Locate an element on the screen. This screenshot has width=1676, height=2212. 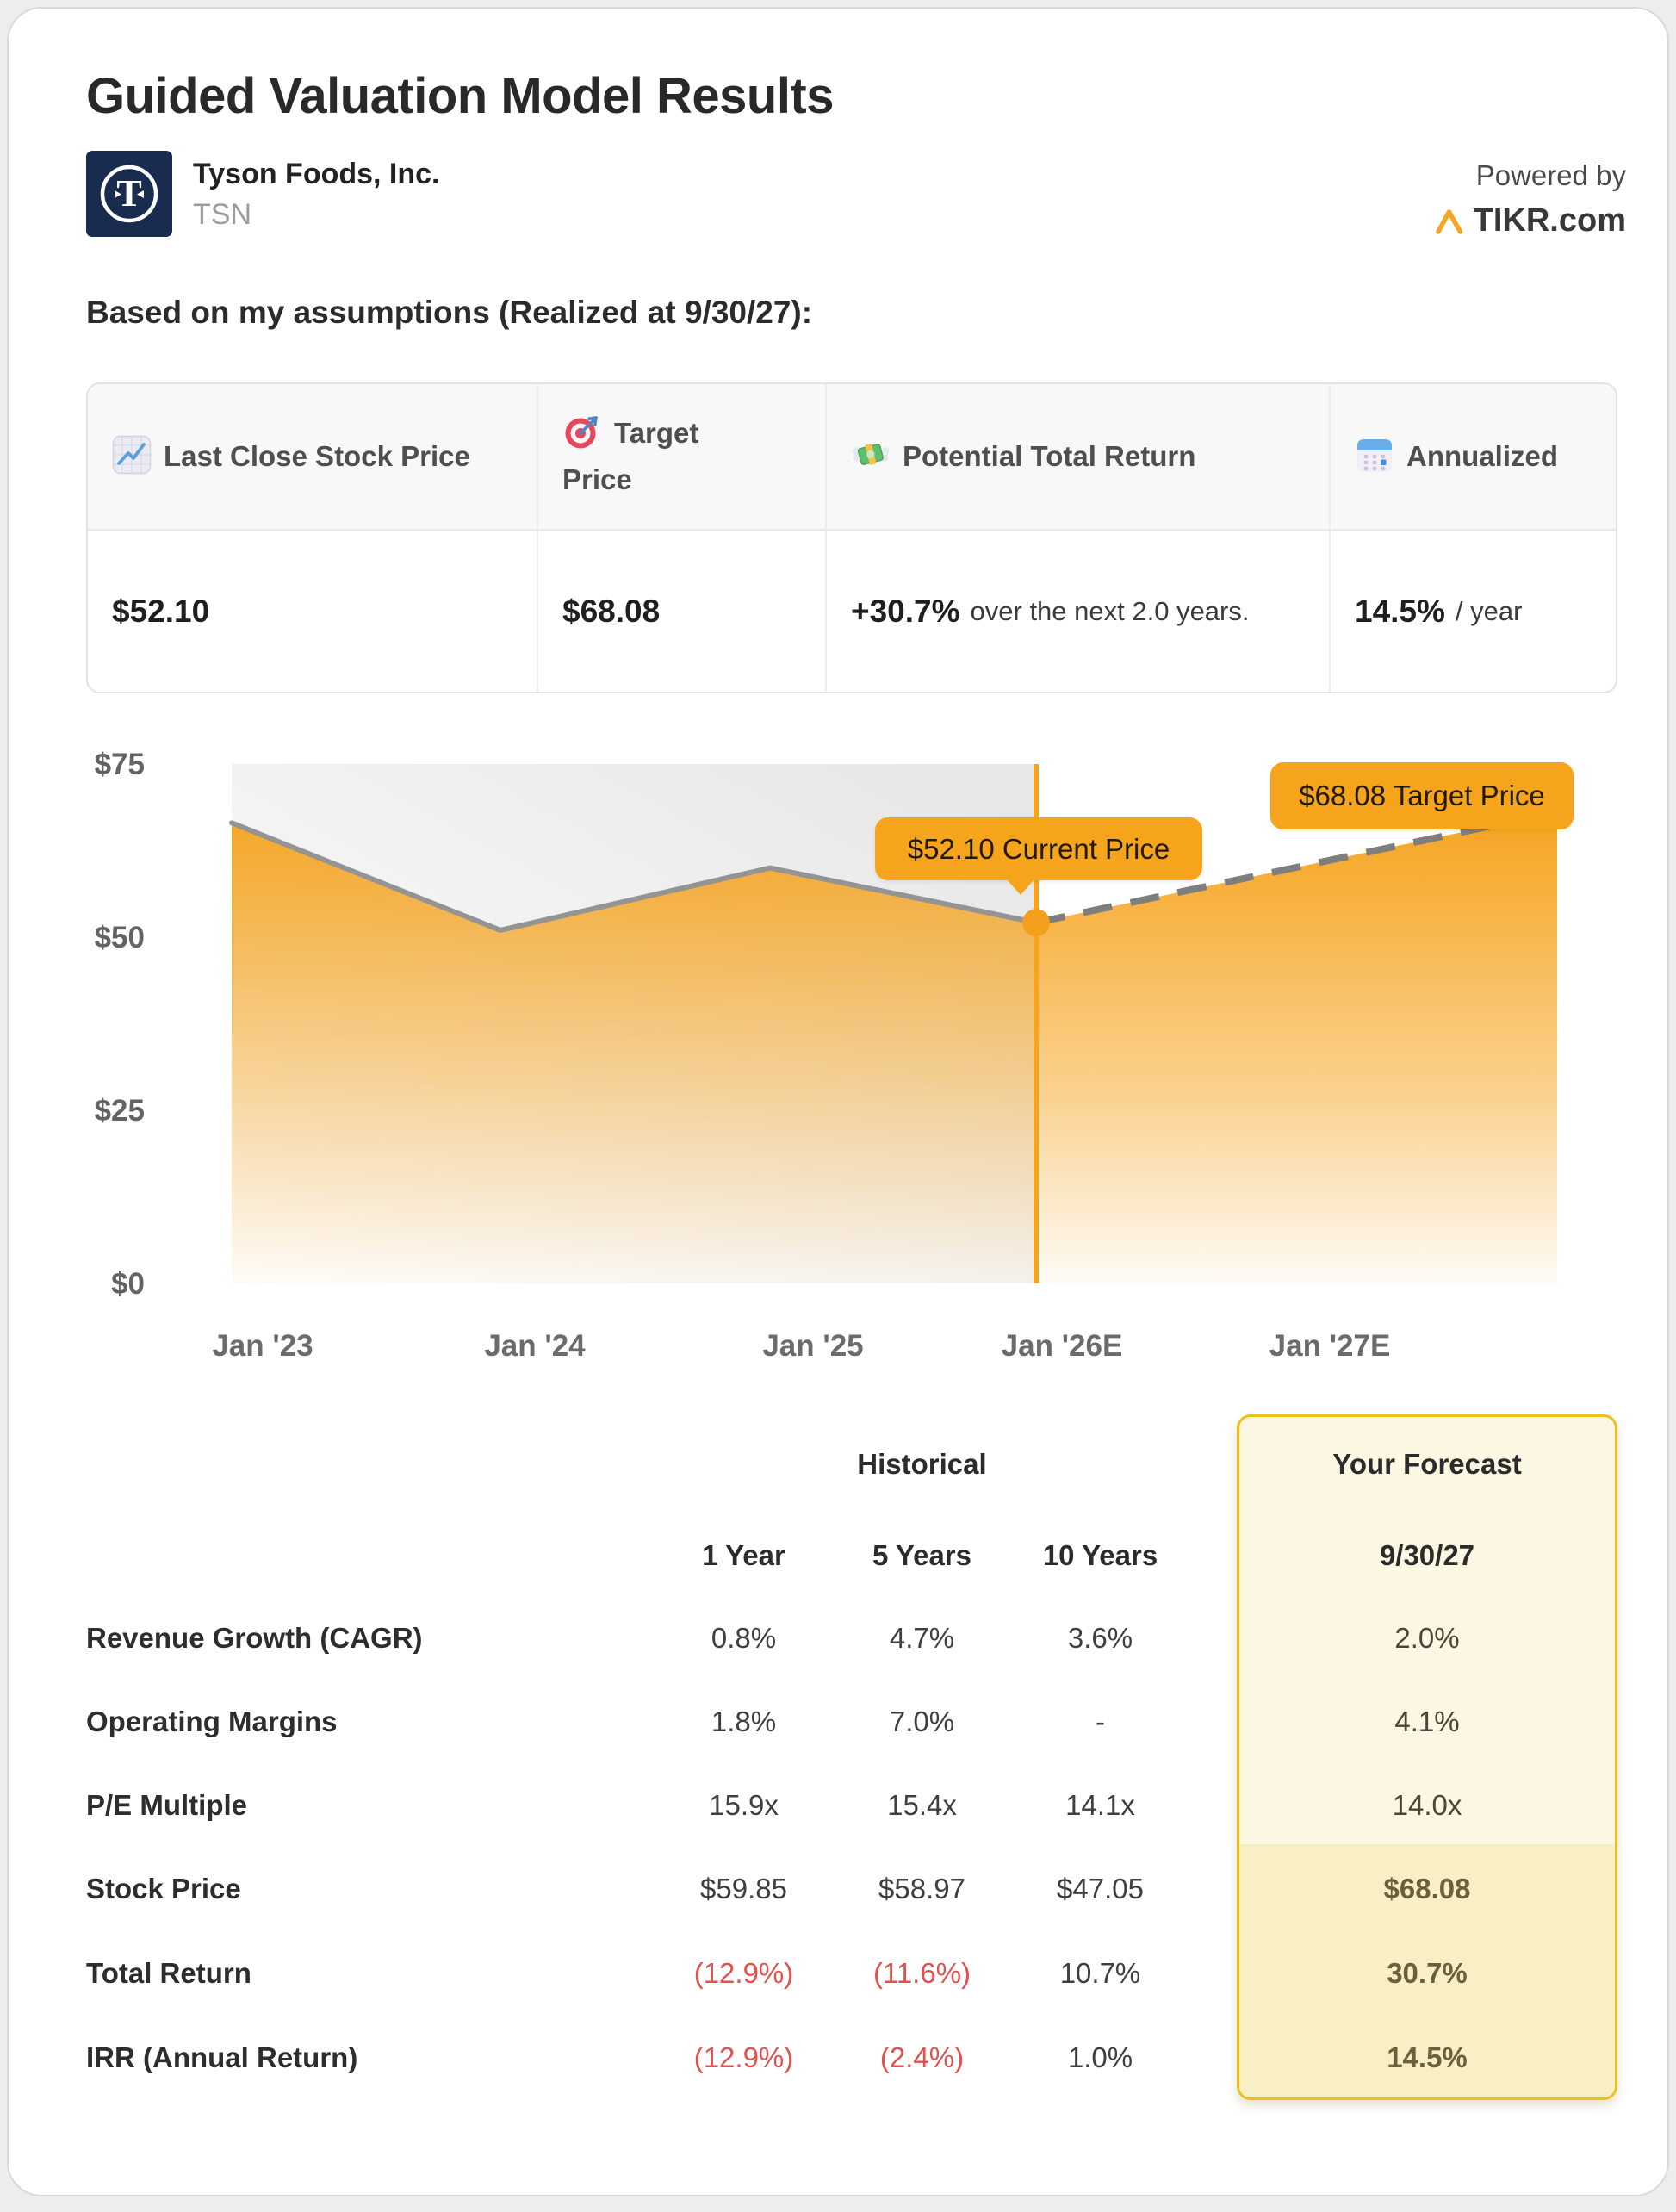
y-axis-tick: $75 is located at coordinates (120, 764).